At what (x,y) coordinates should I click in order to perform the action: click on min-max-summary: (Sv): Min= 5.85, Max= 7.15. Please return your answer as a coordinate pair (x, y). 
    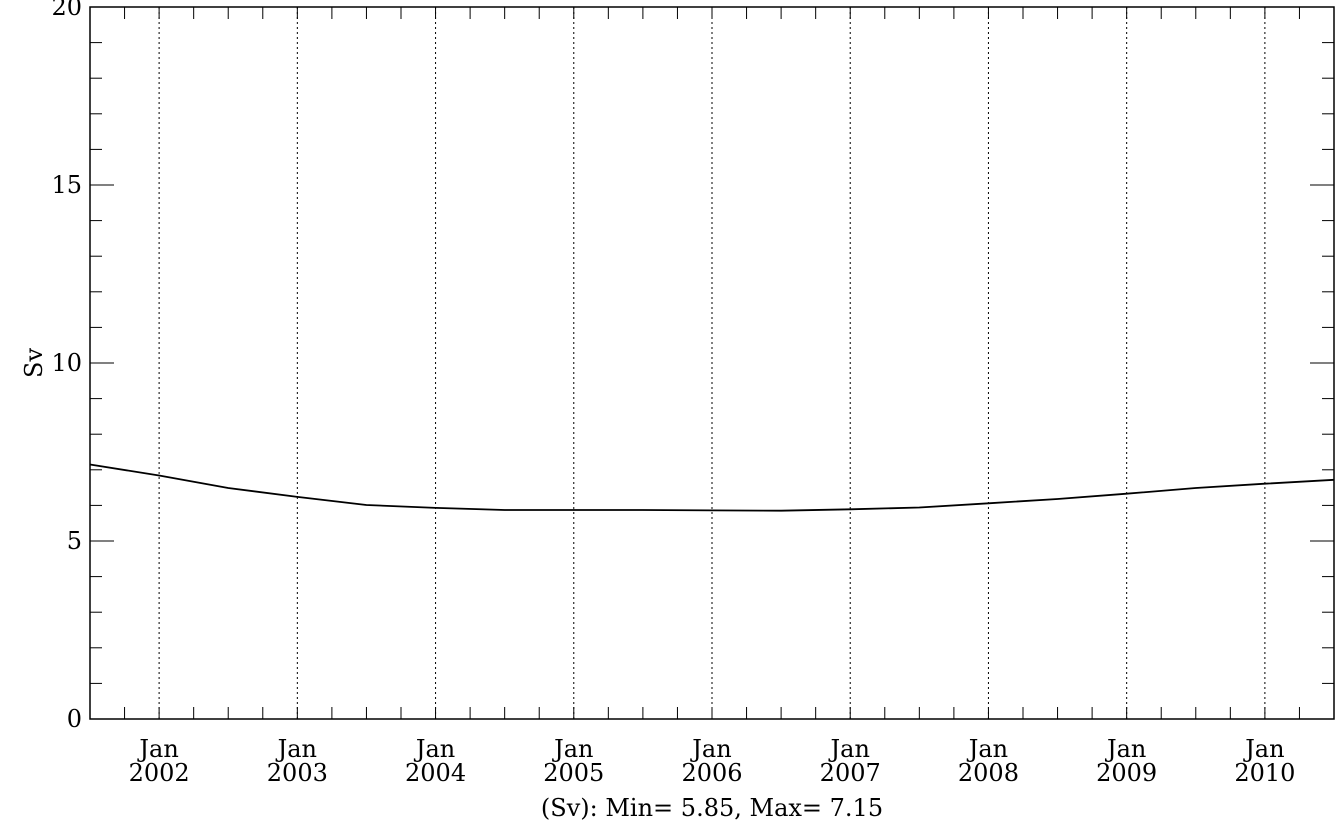
    Looking at the image, I should click on (712, 808).